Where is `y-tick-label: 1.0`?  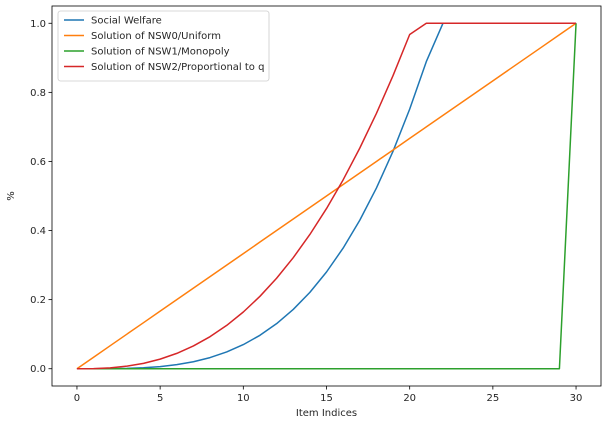
y-tick-label: 1.0 is located at coordinates (38, 24).